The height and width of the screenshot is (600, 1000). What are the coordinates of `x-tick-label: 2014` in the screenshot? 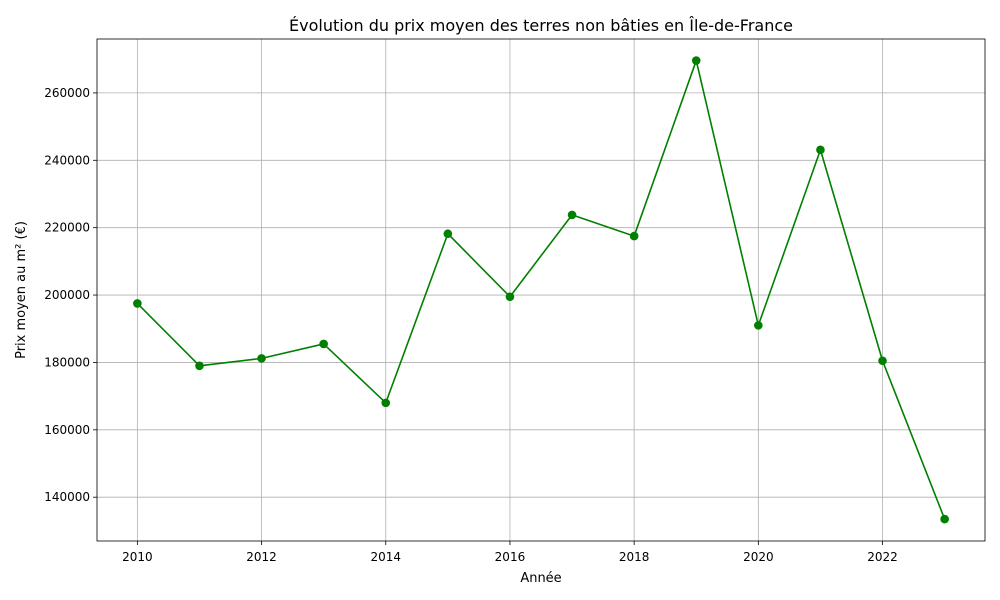 It's located at (385, 557).